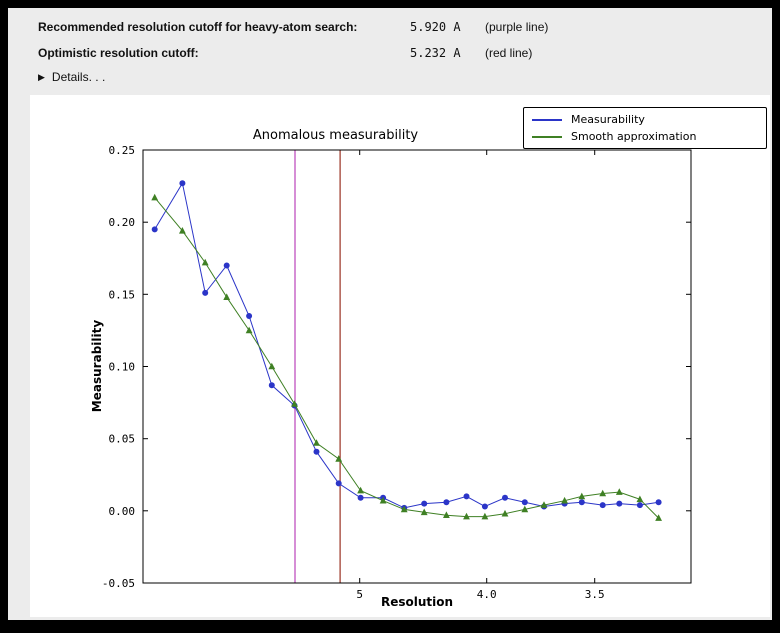 This screenshot has width=780, height=633. What do you see at coordinates (509, 53) in the screenshot?
I see `optimistic-cutoff-note: (red line)` at bounding box center [509, 53].